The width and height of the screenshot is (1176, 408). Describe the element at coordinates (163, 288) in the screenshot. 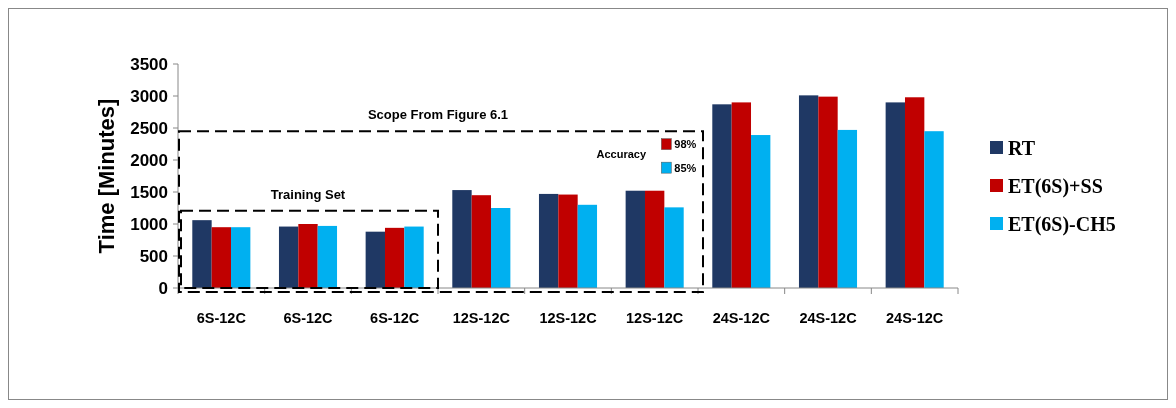

I see `y-tick-label: 0` at that location.